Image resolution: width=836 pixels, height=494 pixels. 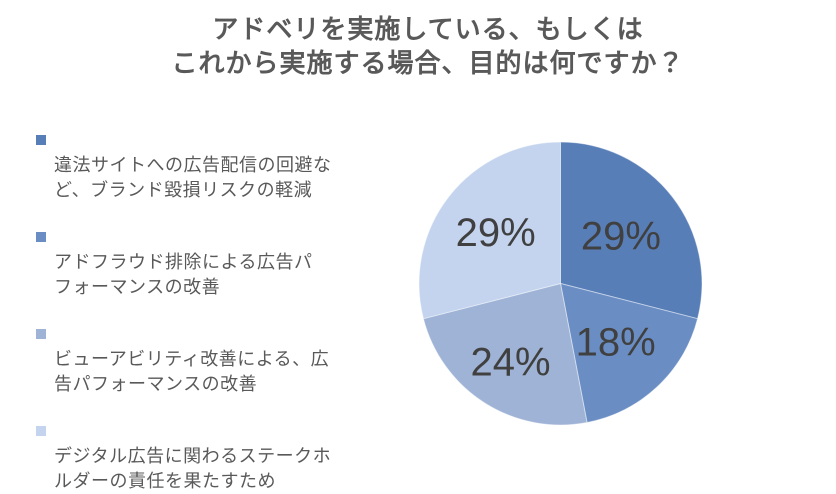 What do you see at coordinates (192, 371) in the screenshot?
I see `legend-item-label: ビューアビリティ改善による、広 告パフォーマンスの改善` at bounding box center [192, 371].